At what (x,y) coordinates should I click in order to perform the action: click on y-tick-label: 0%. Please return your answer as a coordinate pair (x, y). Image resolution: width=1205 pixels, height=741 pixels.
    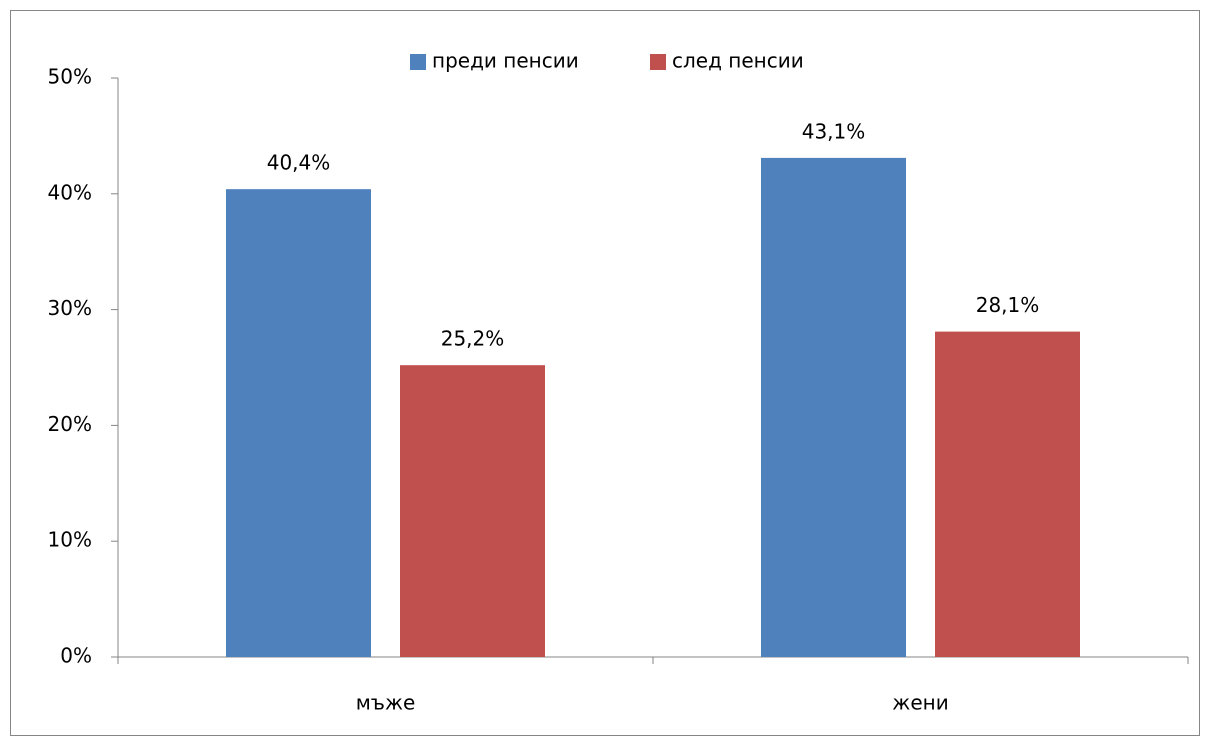
    Looking at the image, I should click on (76, 656).